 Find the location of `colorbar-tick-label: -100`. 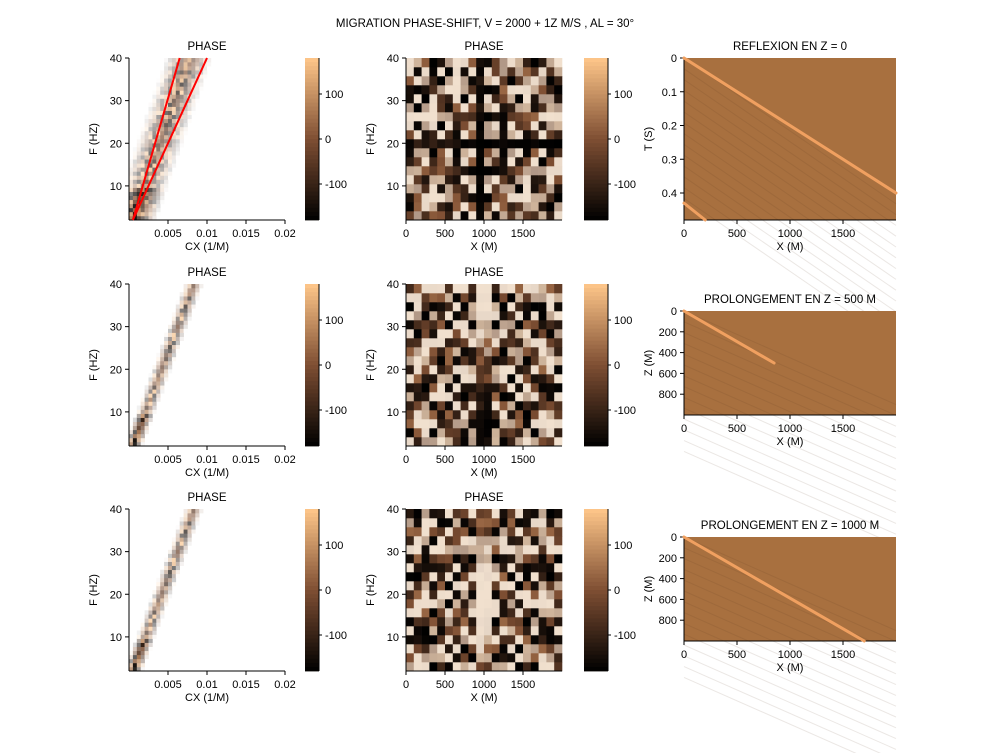

colorbar-tick-label: -100 is located at coordinates (336, 185).